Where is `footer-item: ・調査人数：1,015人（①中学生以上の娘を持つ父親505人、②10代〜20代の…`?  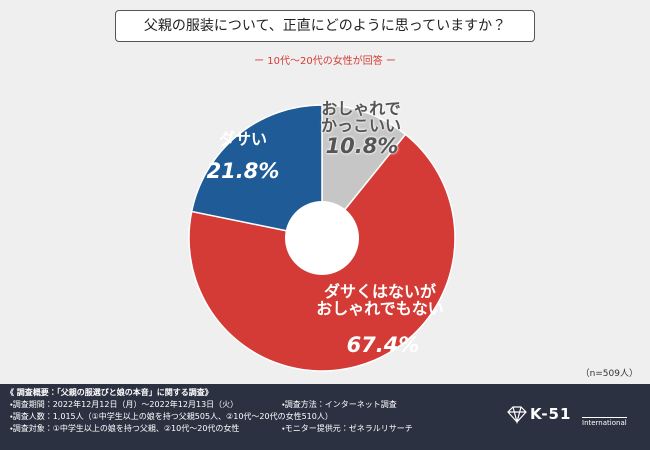 footer-item: ・調査人数：1,015人（①中学生以上の娘を持つ父親505人、②10代〜20代の… is located at coordinates (171, 416).